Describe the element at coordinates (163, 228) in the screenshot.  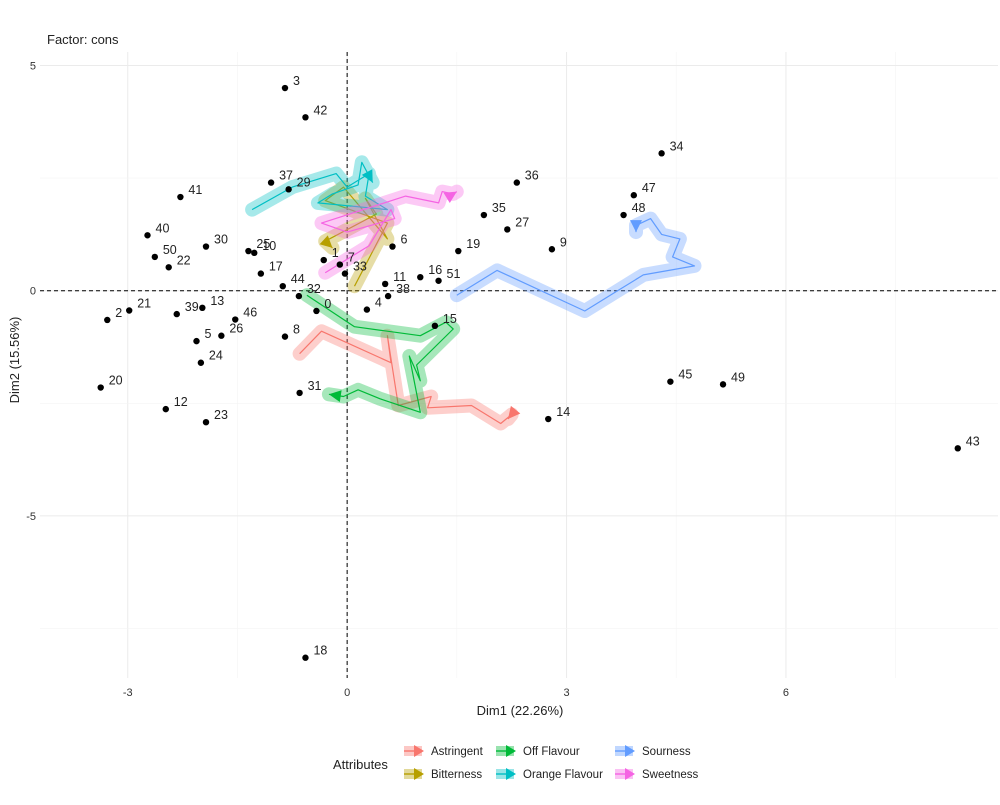
I see `point-label: 40` at that location.